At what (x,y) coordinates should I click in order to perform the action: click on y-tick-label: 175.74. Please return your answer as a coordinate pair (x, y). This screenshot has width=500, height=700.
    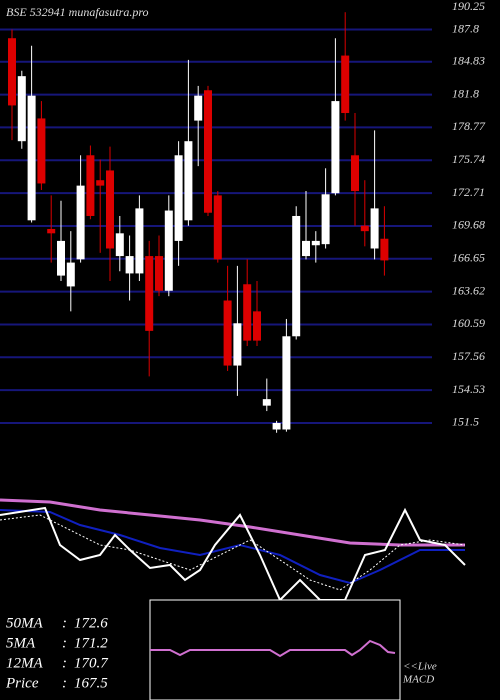
    Looking at the image, I should click on (468, 159).